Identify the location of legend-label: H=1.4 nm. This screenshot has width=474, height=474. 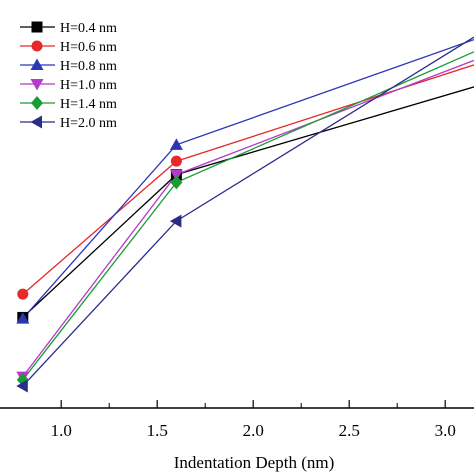
(88, 104).